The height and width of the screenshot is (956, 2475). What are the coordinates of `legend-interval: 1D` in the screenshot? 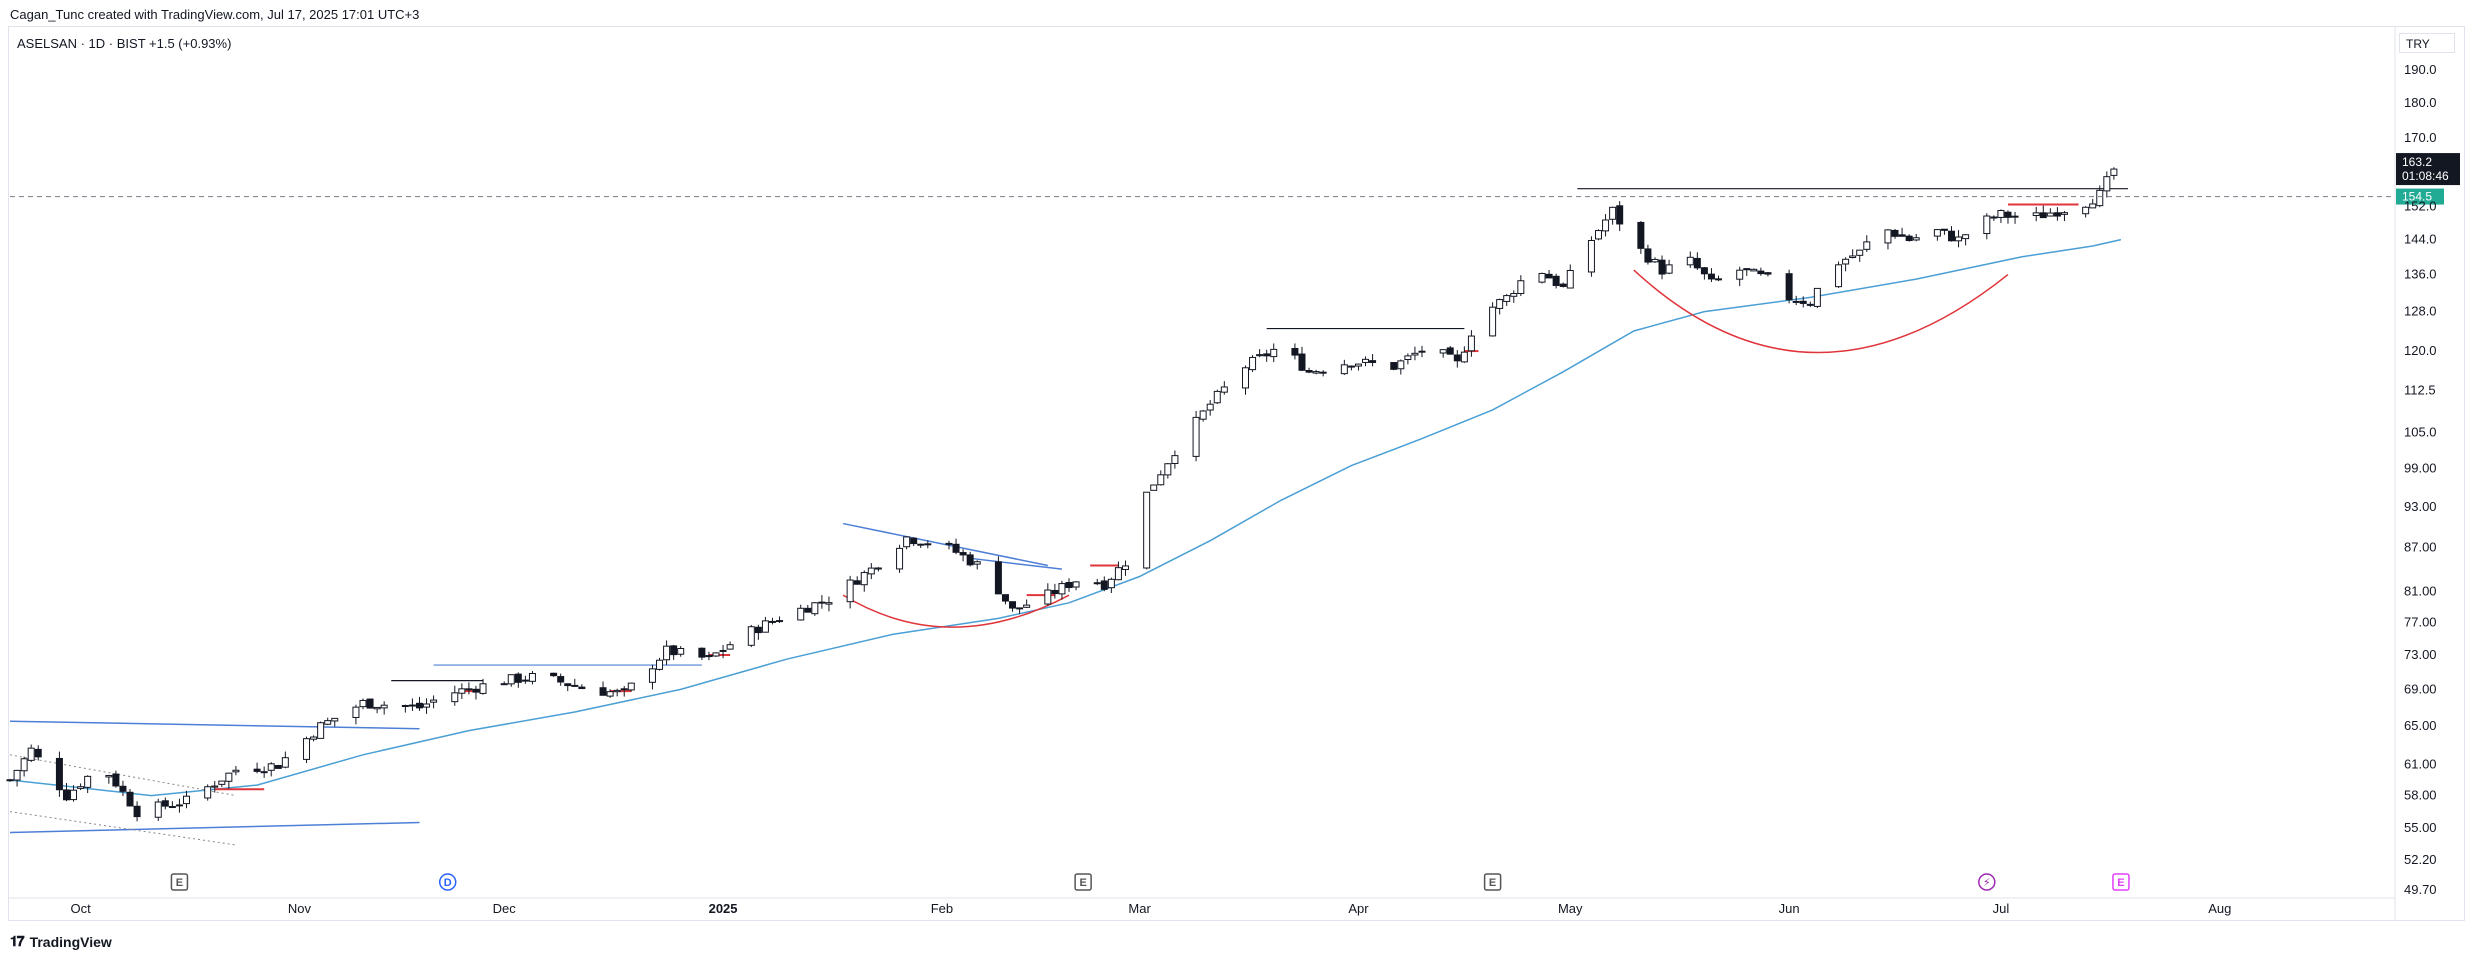 It's located at (97, 43).